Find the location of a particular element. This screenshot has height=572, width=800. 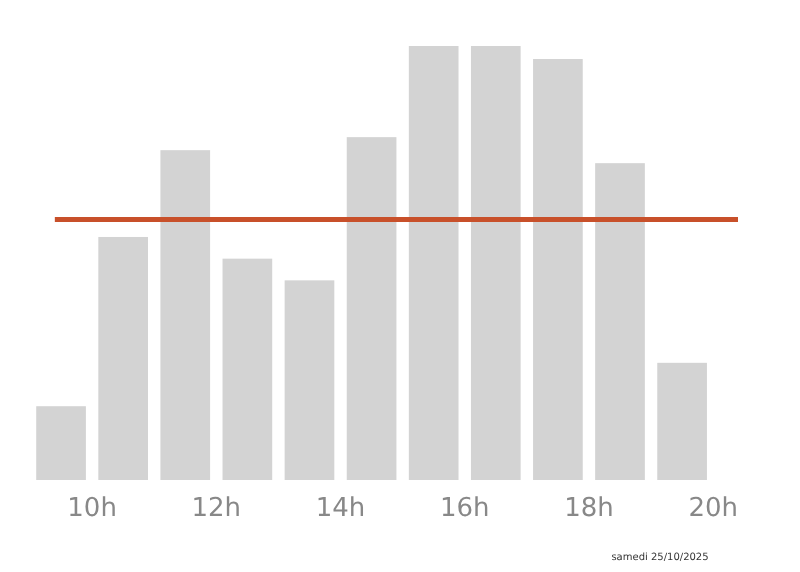

x-tick-label: 14h is located at coordinates (340, 509).